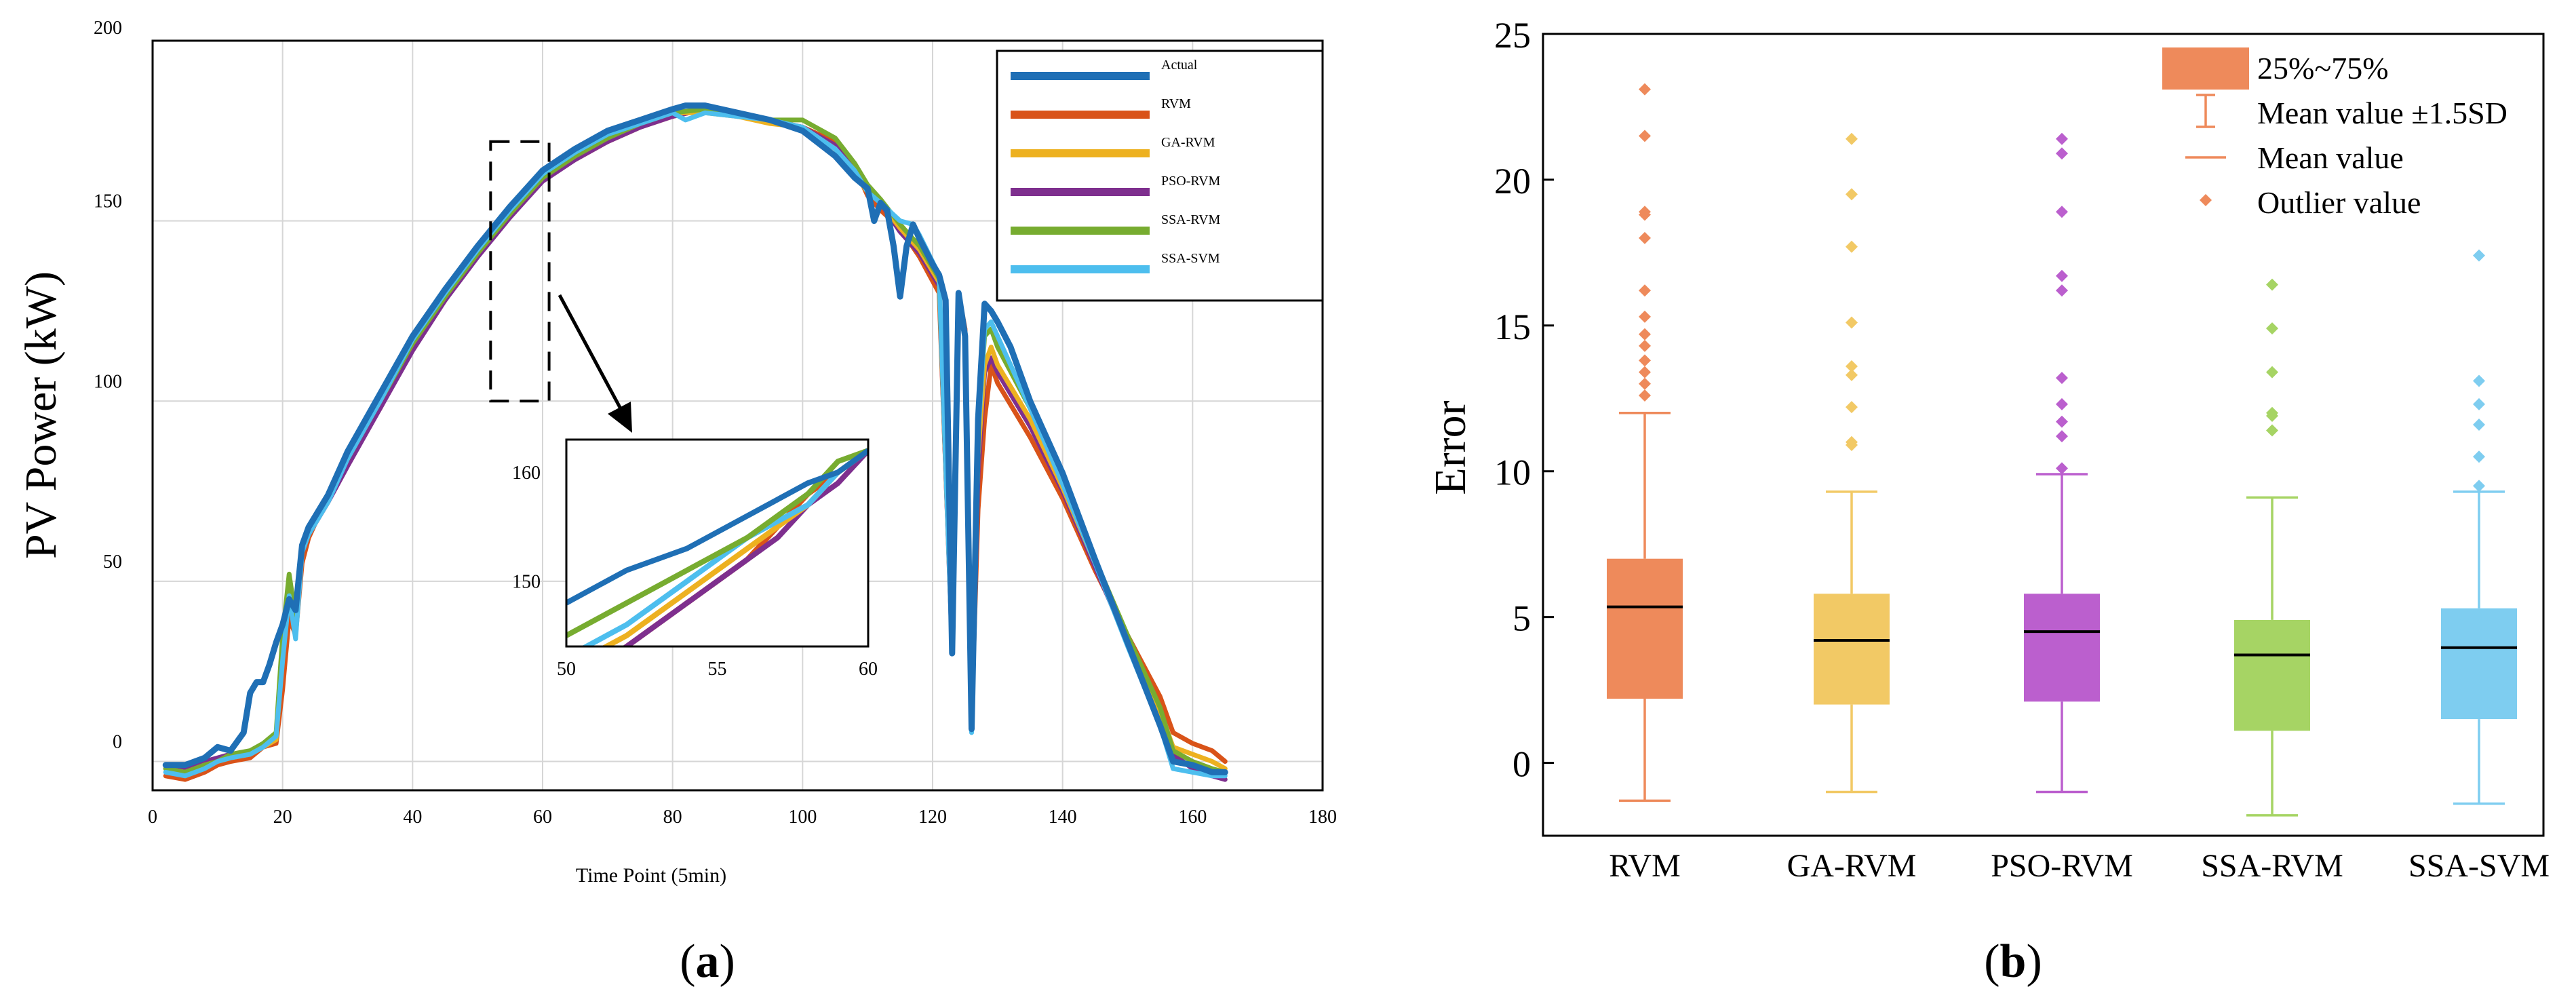  Describe the element at coordinates (2272, 547) in the screenshot. I see `panel-b-box-ssa-rvm` at that location.